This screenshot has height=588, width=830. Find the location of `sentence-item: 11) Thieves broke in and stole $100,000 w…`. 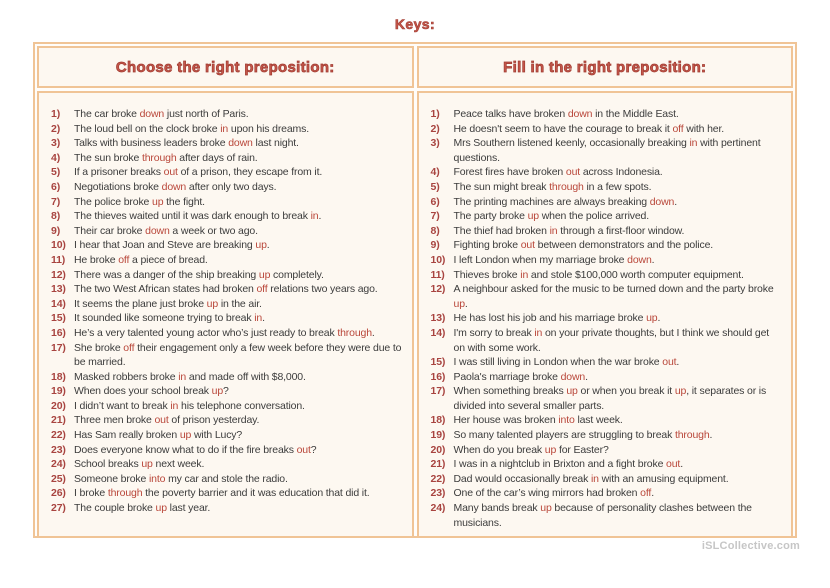

sentence-item: 11) Thieves broke in and stole $100,000 w… is located at coordinates (607, 275).